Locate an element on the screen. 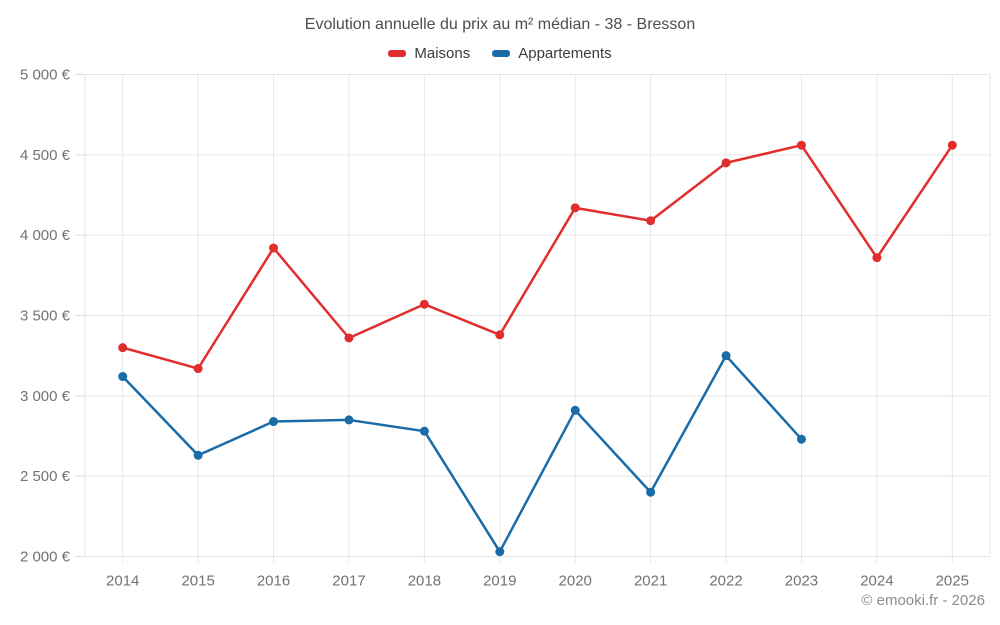 This screenshot has height=625, width=1000. x-axis-label: 2018 is located at coordinates (424, 581).